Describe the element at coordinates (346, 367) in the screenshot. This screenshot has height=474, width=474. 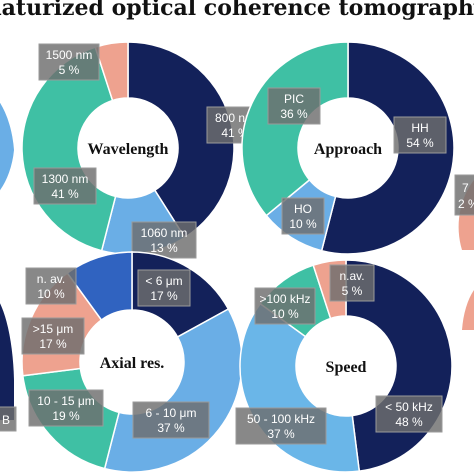
I see `chart-center-label: Speed` at that location.